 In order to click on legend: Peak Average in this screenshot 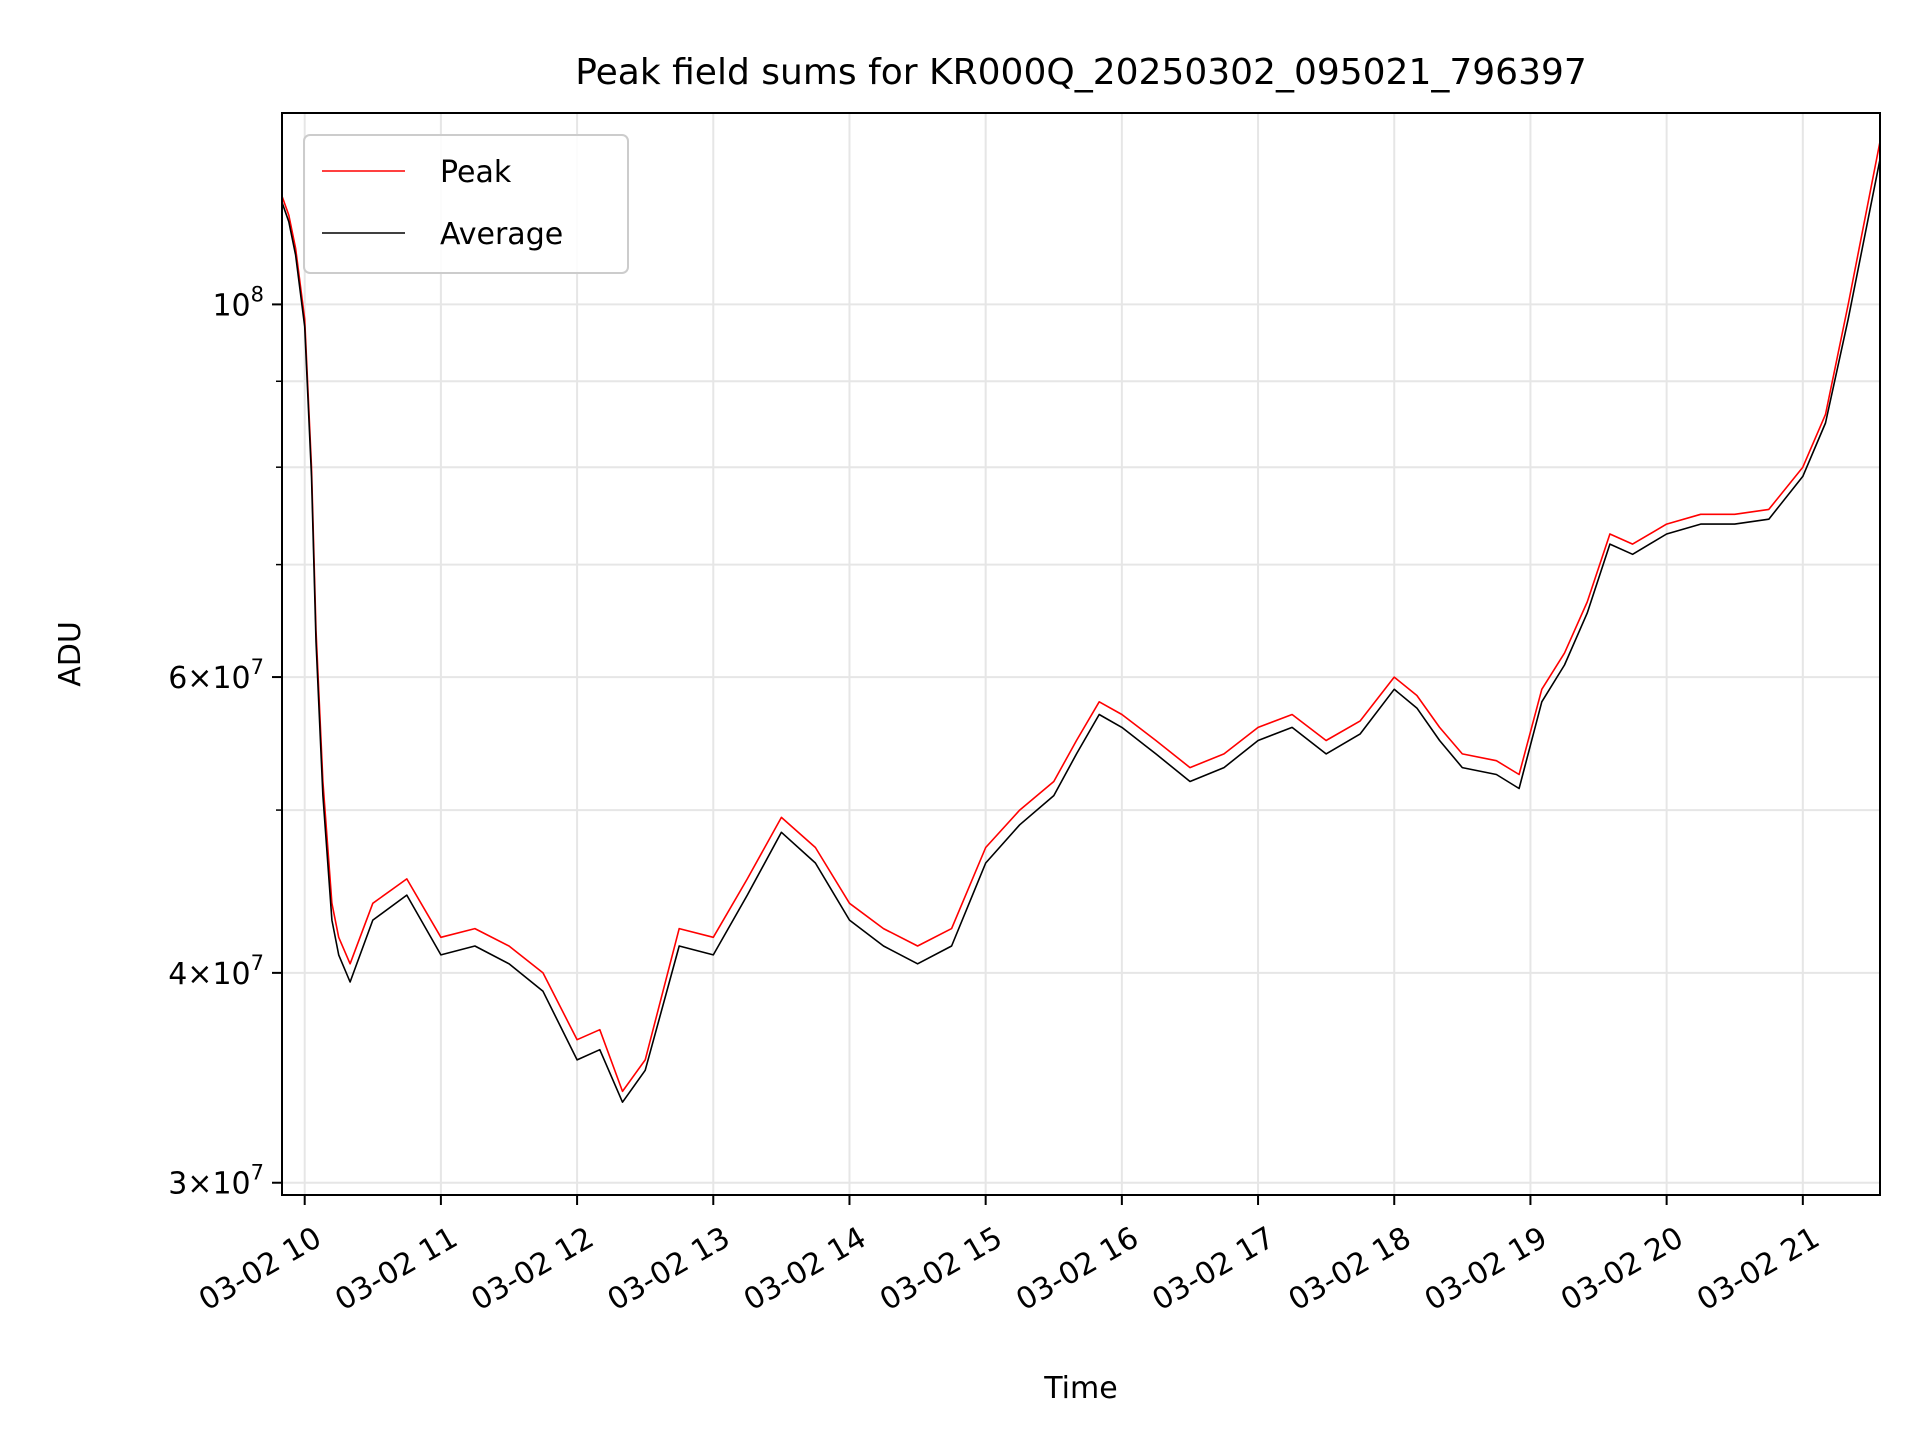, I will do `click(466, 204)`.